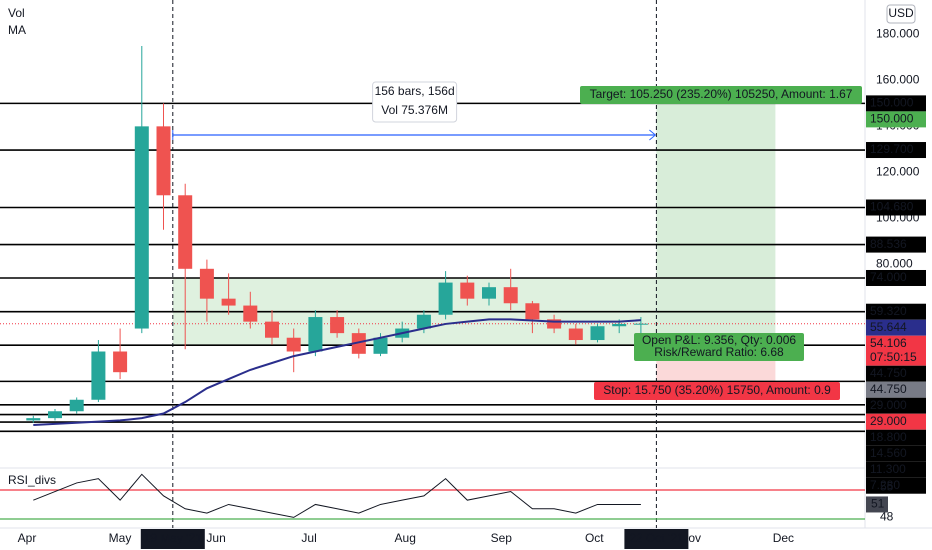 The width and height of the screenshot is (932, 550). I want to click on currency: USD, so click(901, 13).